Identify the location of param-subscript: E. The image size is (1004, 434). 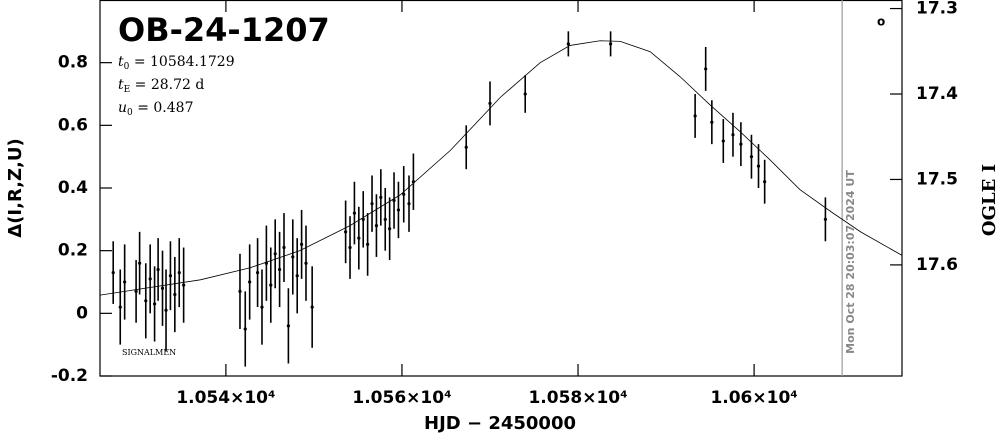
(127, 90).